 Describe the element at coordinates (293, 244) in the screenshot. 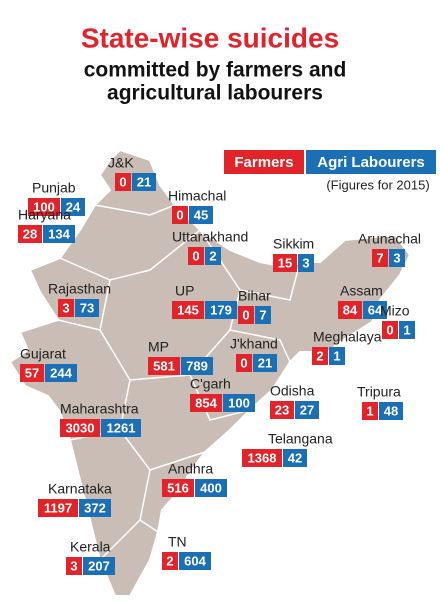

I see `state-name: Sikkim` at that location.